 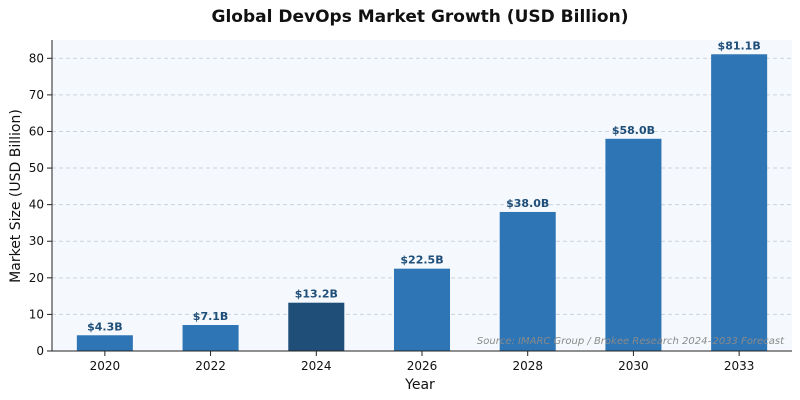 I want to click on data-label-2024: $13.2B, so click(x=316, y=294).